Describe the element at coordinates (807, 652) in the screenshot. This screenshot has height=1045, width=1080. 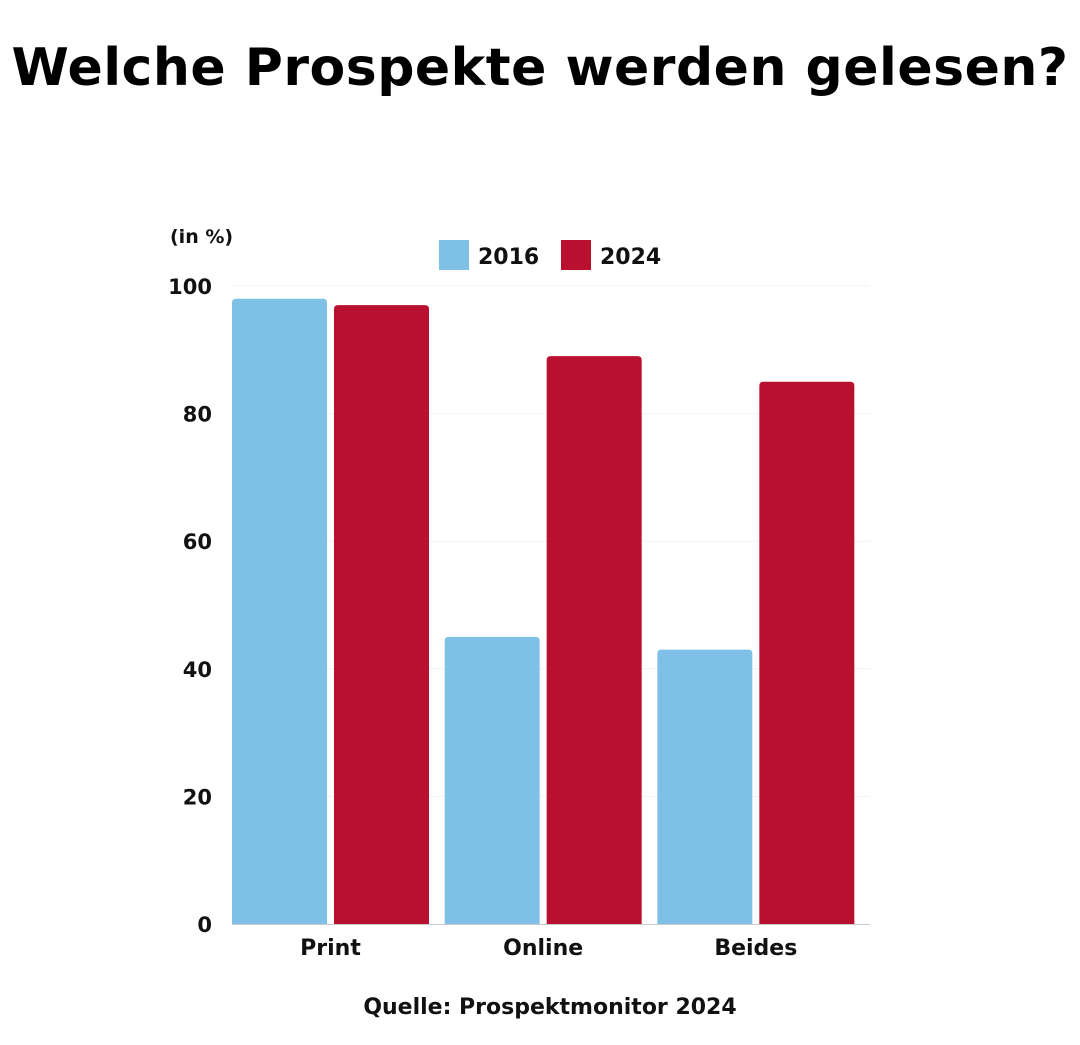
I see `bar-2024-beides` at that location.